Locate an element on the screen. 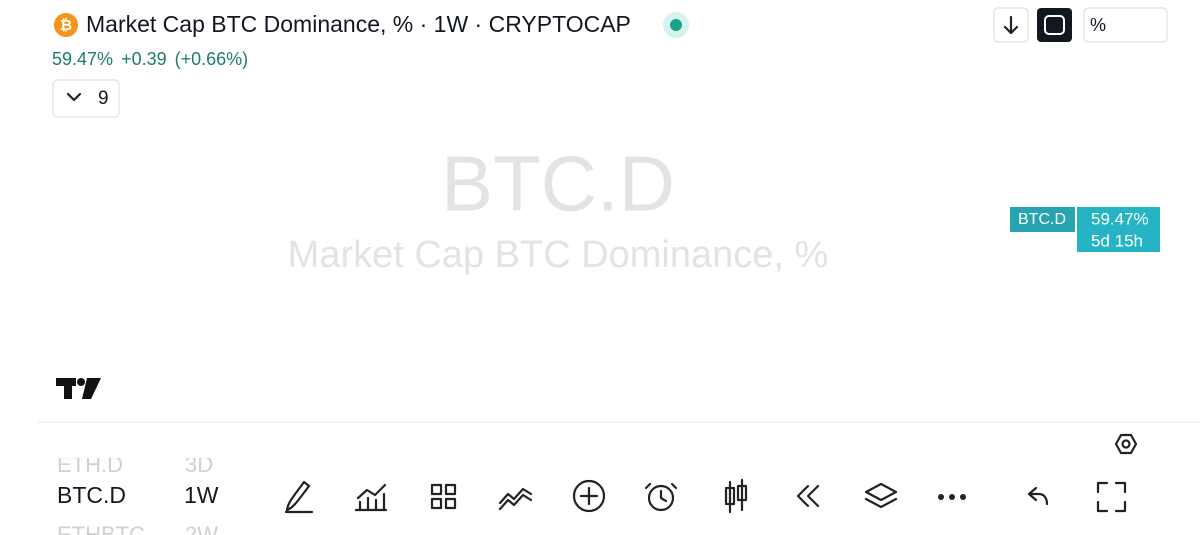  add-icon is located at coordinates (589, 496).